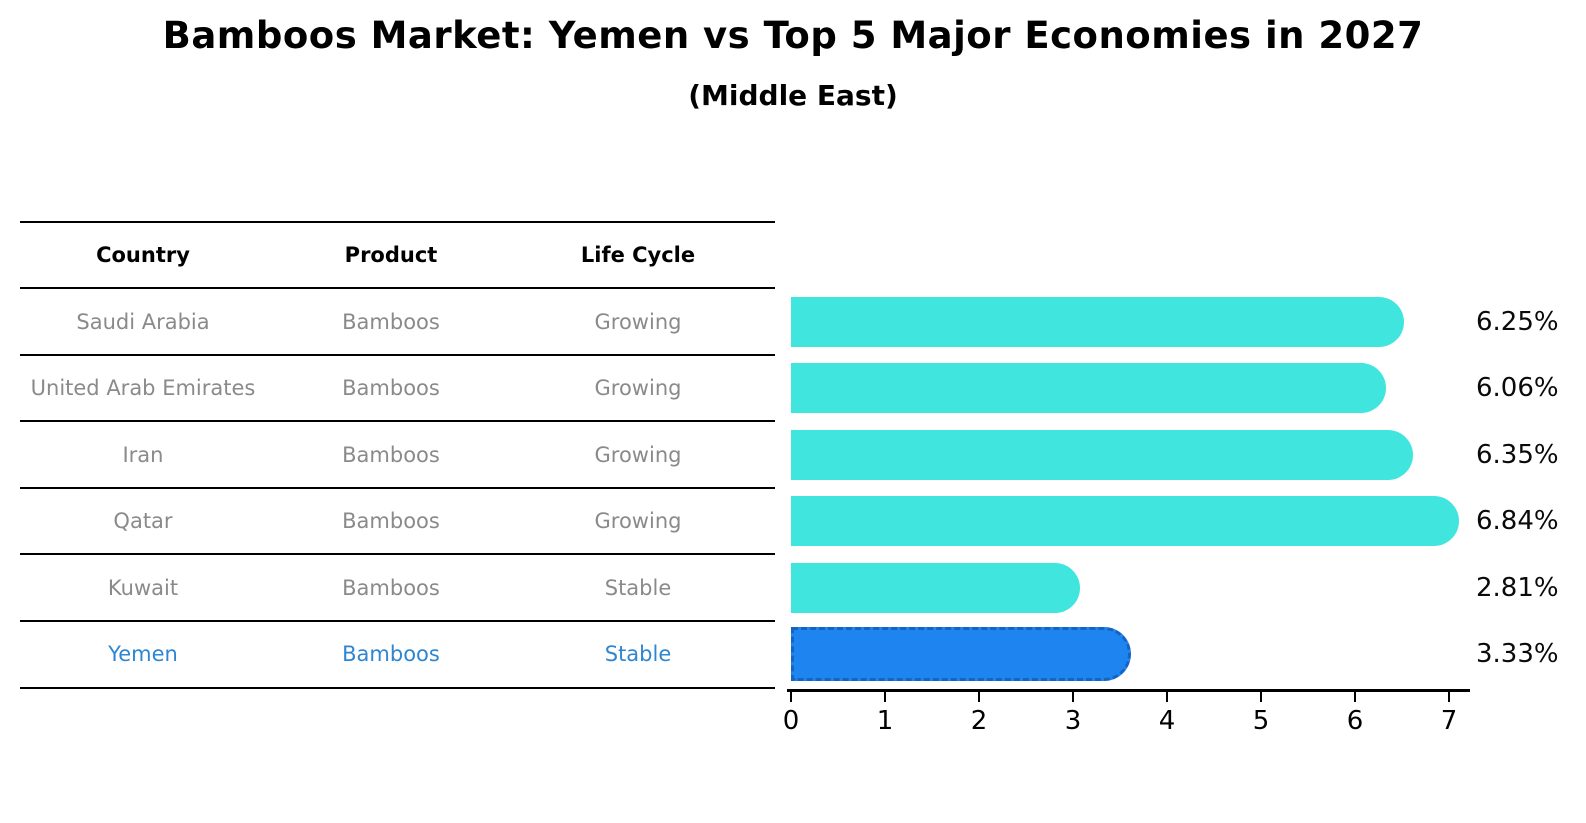 This screenshot has width=1586, height=823. I want to click on column-header-country: Country, so click(143, 255).